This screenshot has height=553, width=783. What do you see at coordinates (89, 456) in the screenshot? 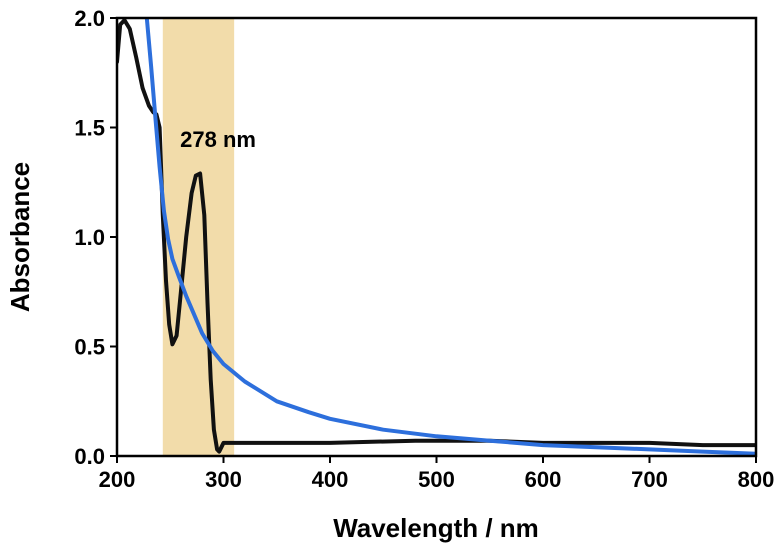
I see `y-tick-label: 0.0` at bounding box center [89, 456].